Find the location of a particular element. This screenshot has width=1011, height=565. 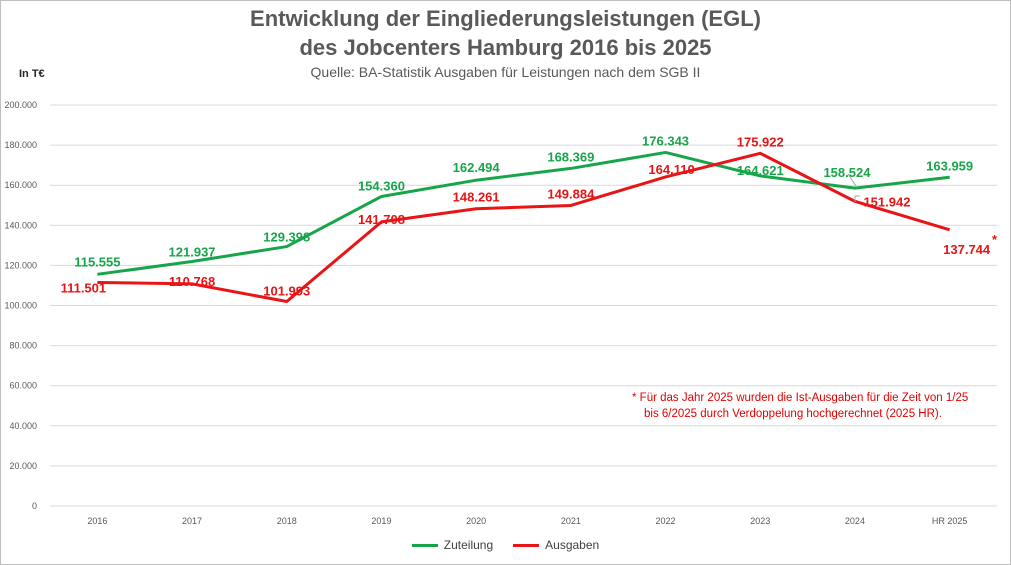

x-tick-label: 2019 is located at coordinates (381, 521).